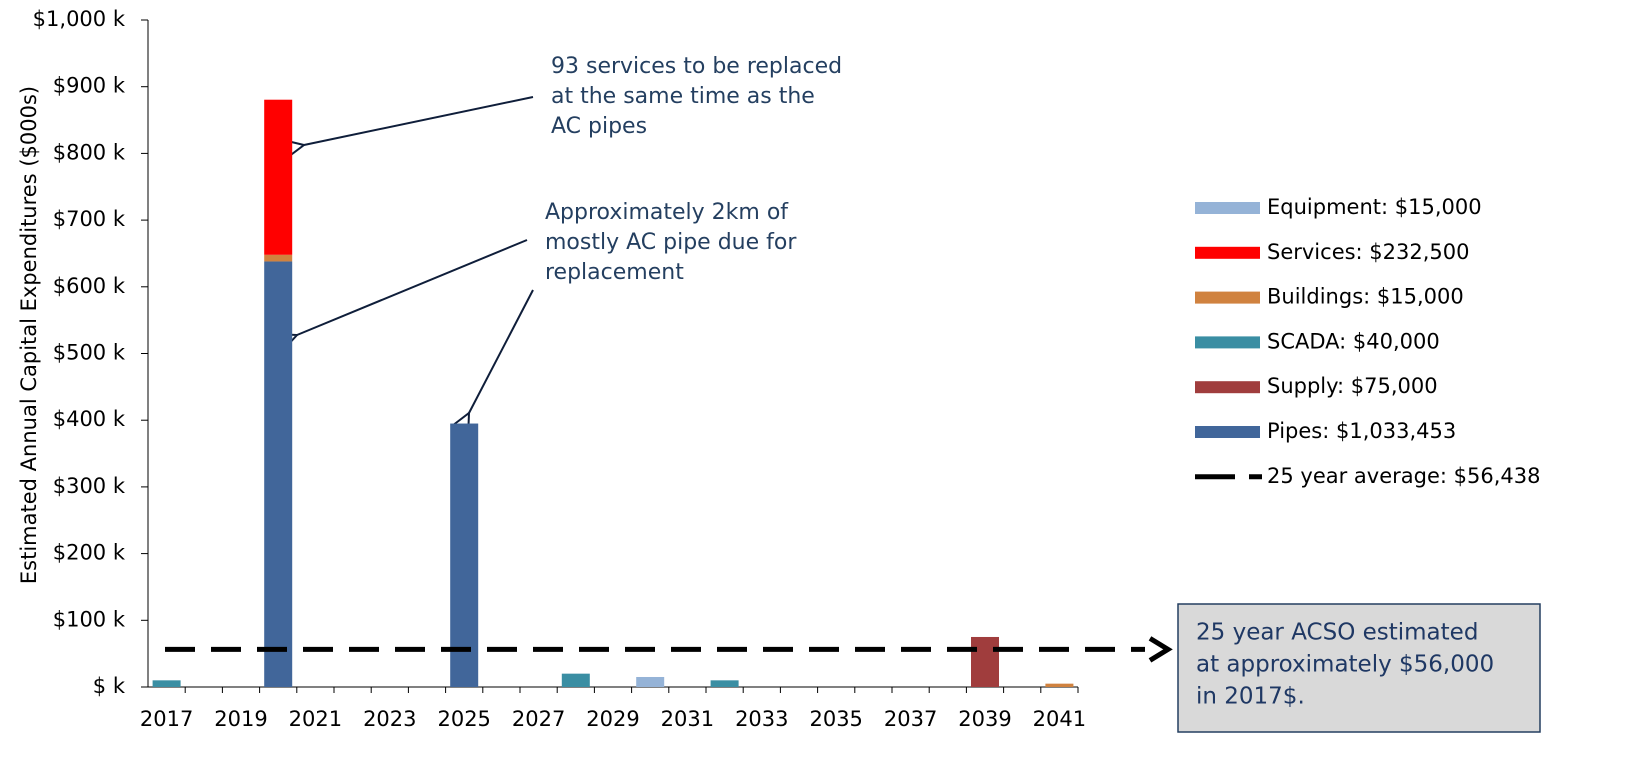 This screenshot has width=1635, height=761. Describe the element at coordinates (89, 219) in the screenshot. I see `y-tick-label: $700 k` at that location.